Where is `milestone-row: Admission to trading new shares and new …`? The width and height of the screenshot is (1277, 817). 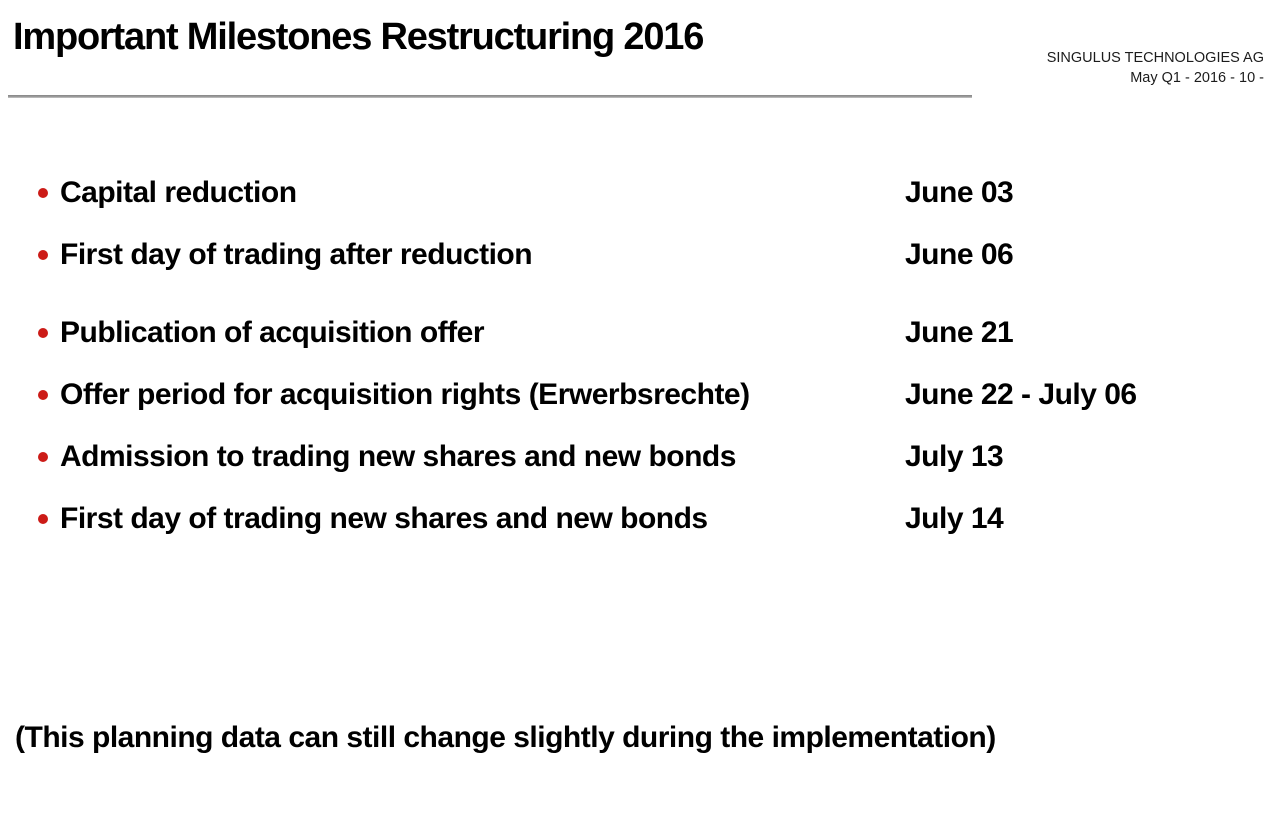 milestone-row: Admission to trading new shares and new … is located at coordinates (638, 457).